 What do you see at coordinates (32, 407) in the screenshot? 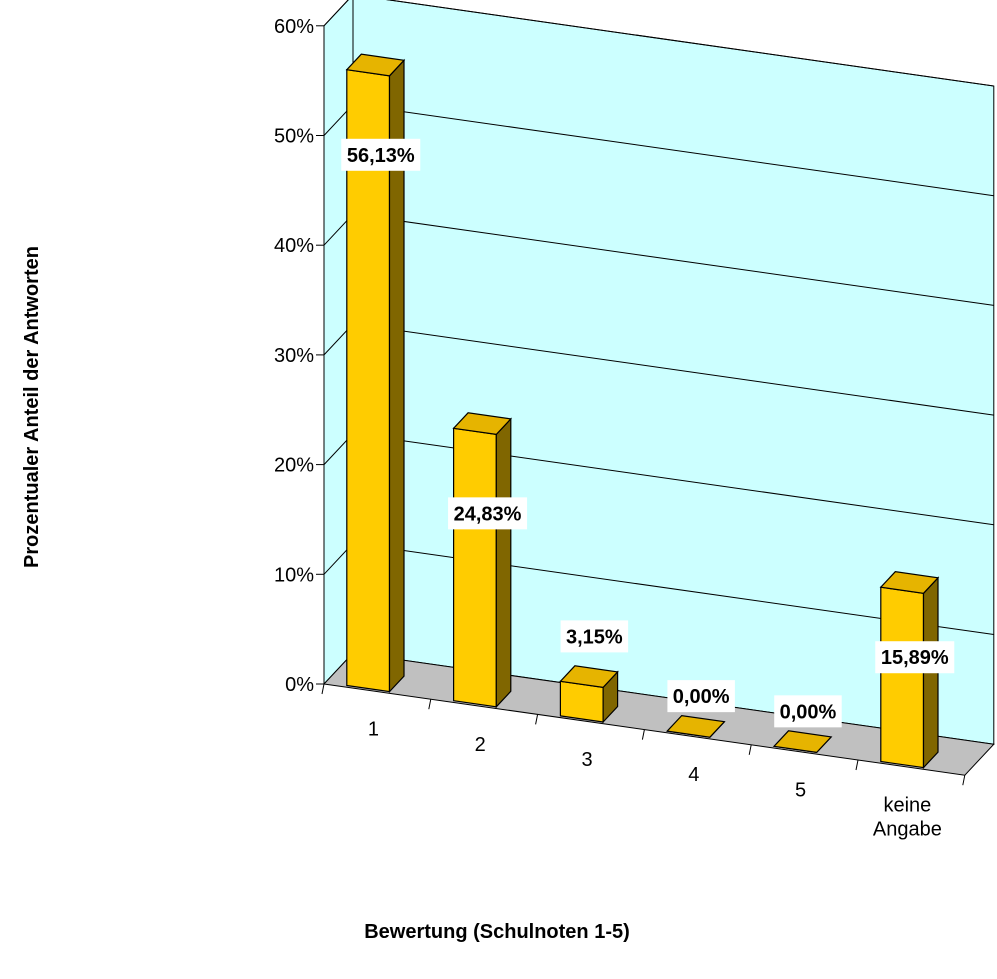
I see `y-axis-title: Prozentualer Anteil der Antworten` at bounding box center [32, 407].